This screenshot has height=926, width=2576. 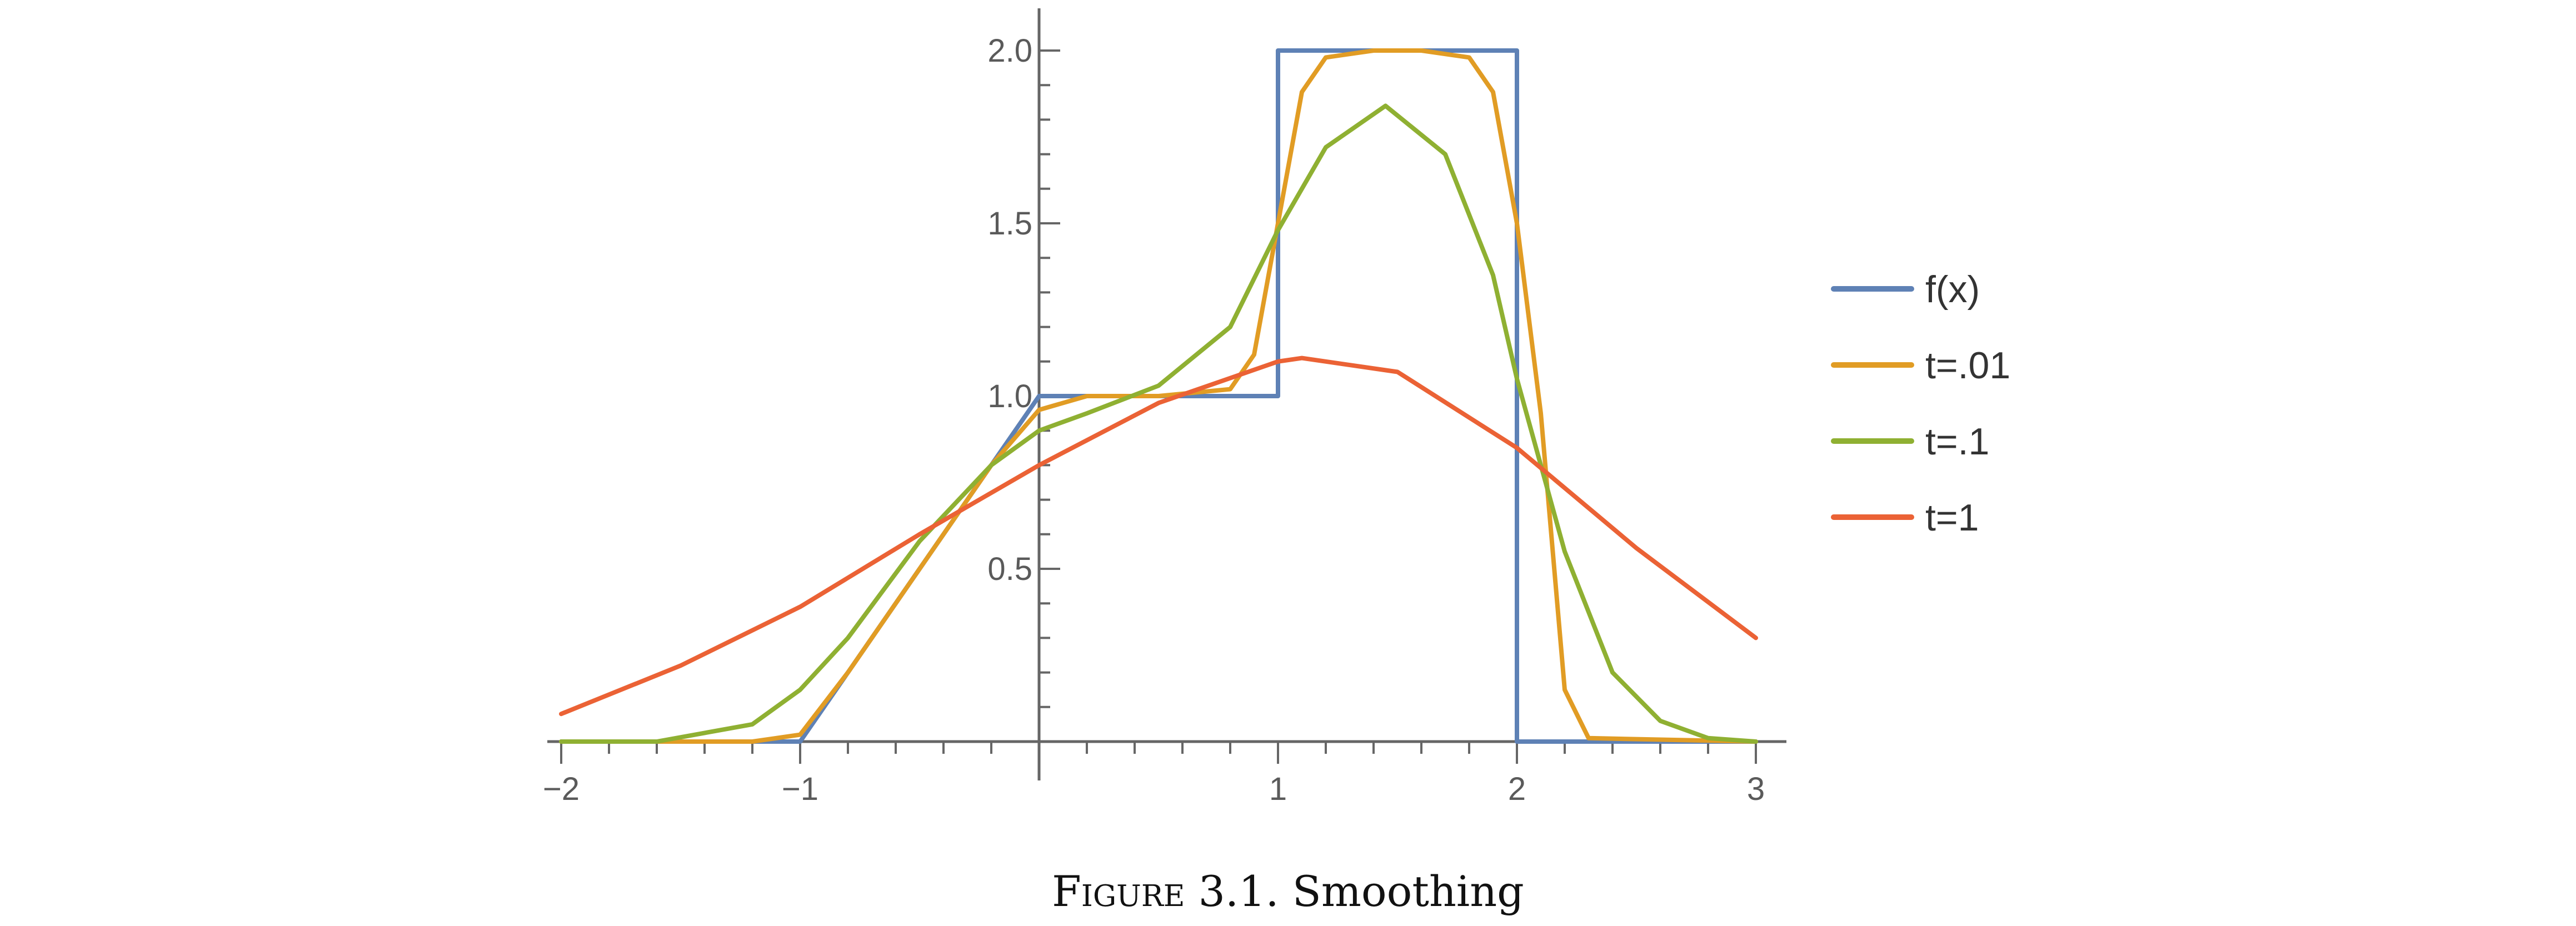 I want to click on legend: f(x) t=.01 t=.1 t=1, so click(x=1920, y=403).